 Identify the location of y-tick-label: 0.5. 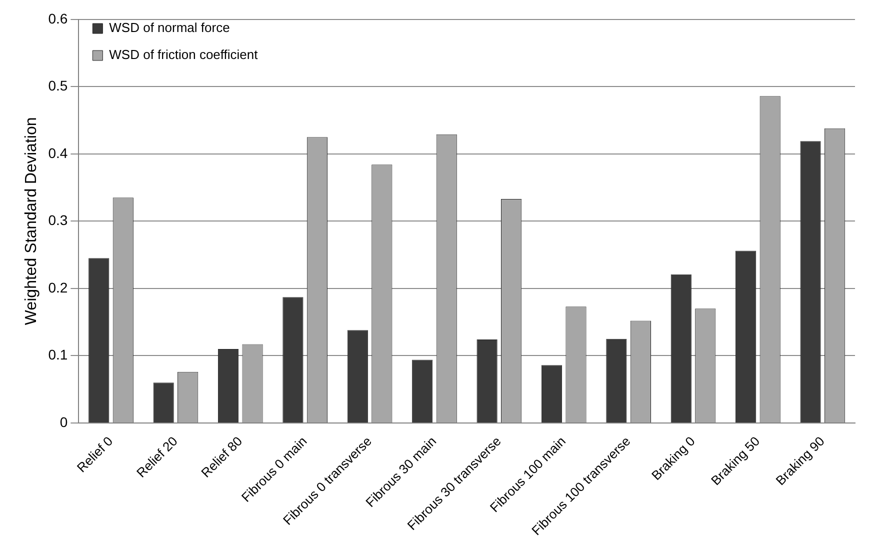
(58, 86).